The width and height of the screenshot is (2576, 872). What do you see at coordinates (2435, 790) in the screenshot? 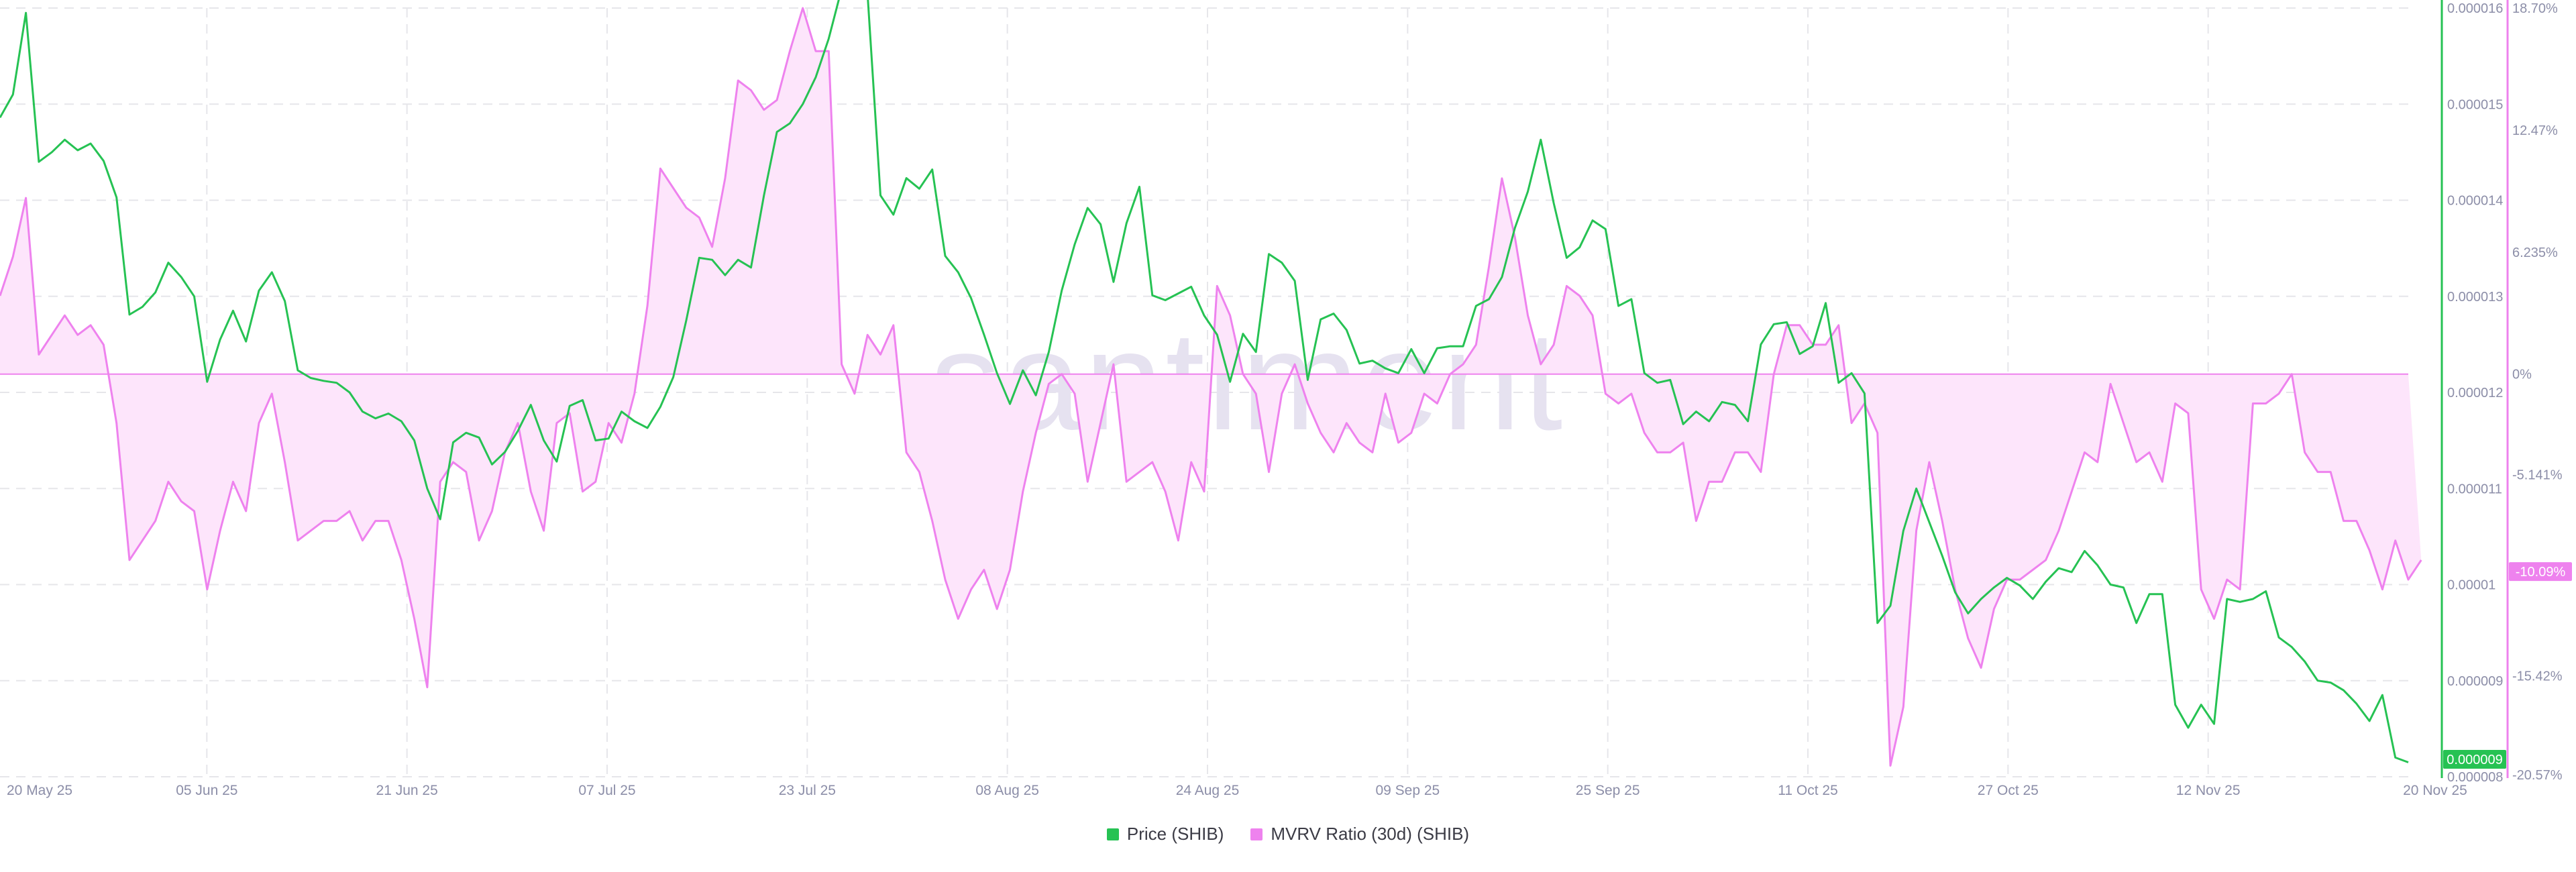
I see `x-tick-label: 20 Nov 25` at bounding box center [2435, 790].